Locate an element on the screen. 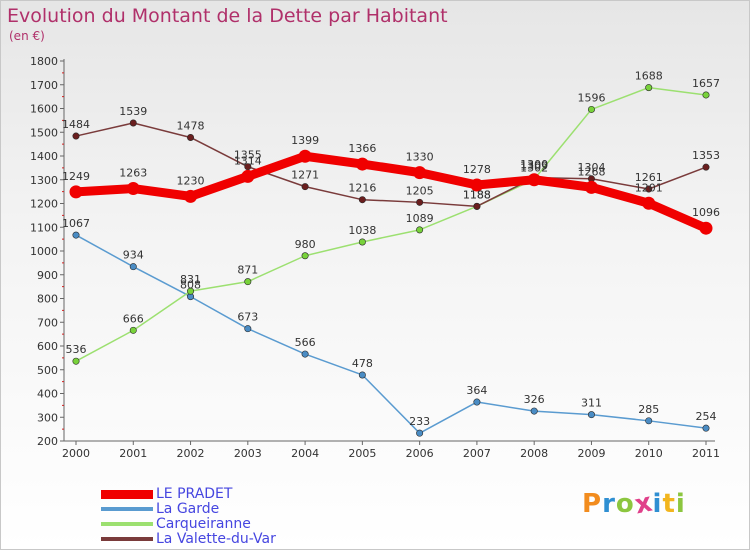 The width and height of the screenshot is (750, 550). logo-letter: t is located at coordinates (669, 504).